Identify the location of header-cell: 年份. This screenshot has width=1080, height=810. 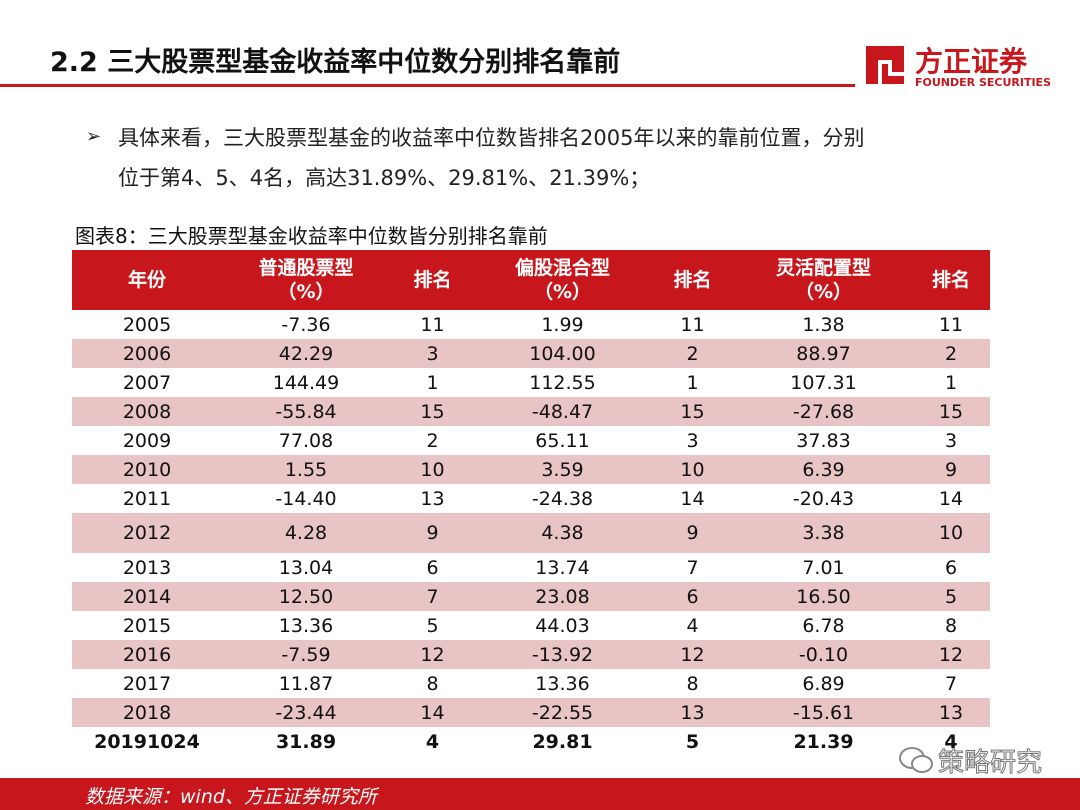
(147, 280).